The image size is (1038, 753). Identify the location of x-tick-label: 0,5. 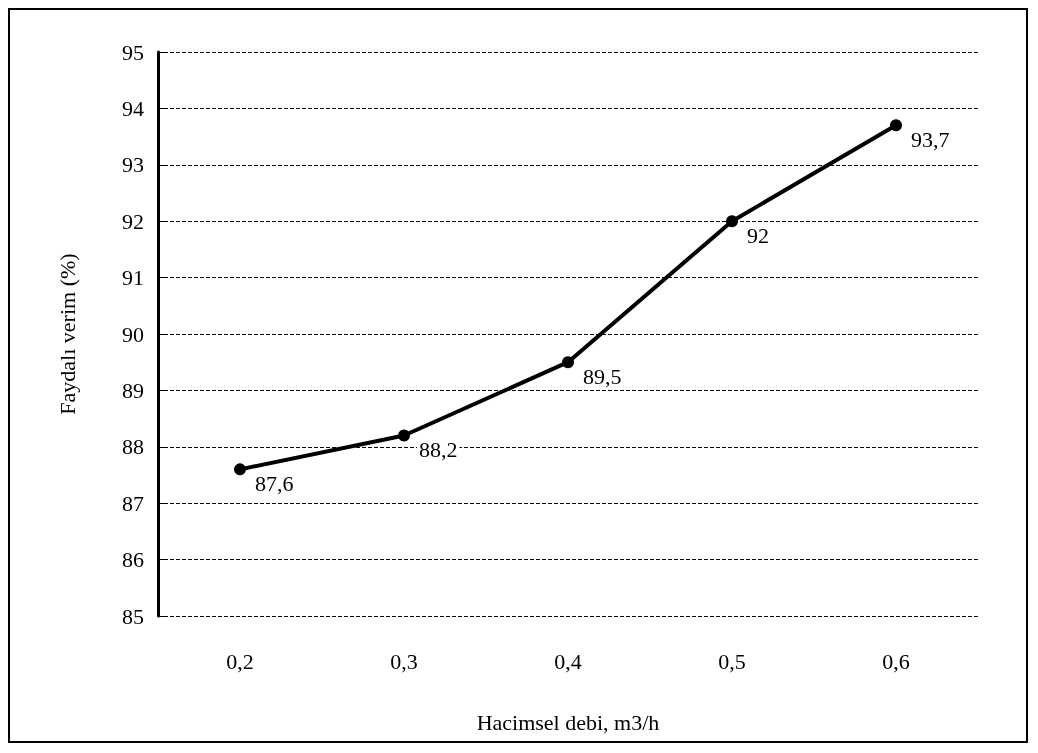
(732, 661).